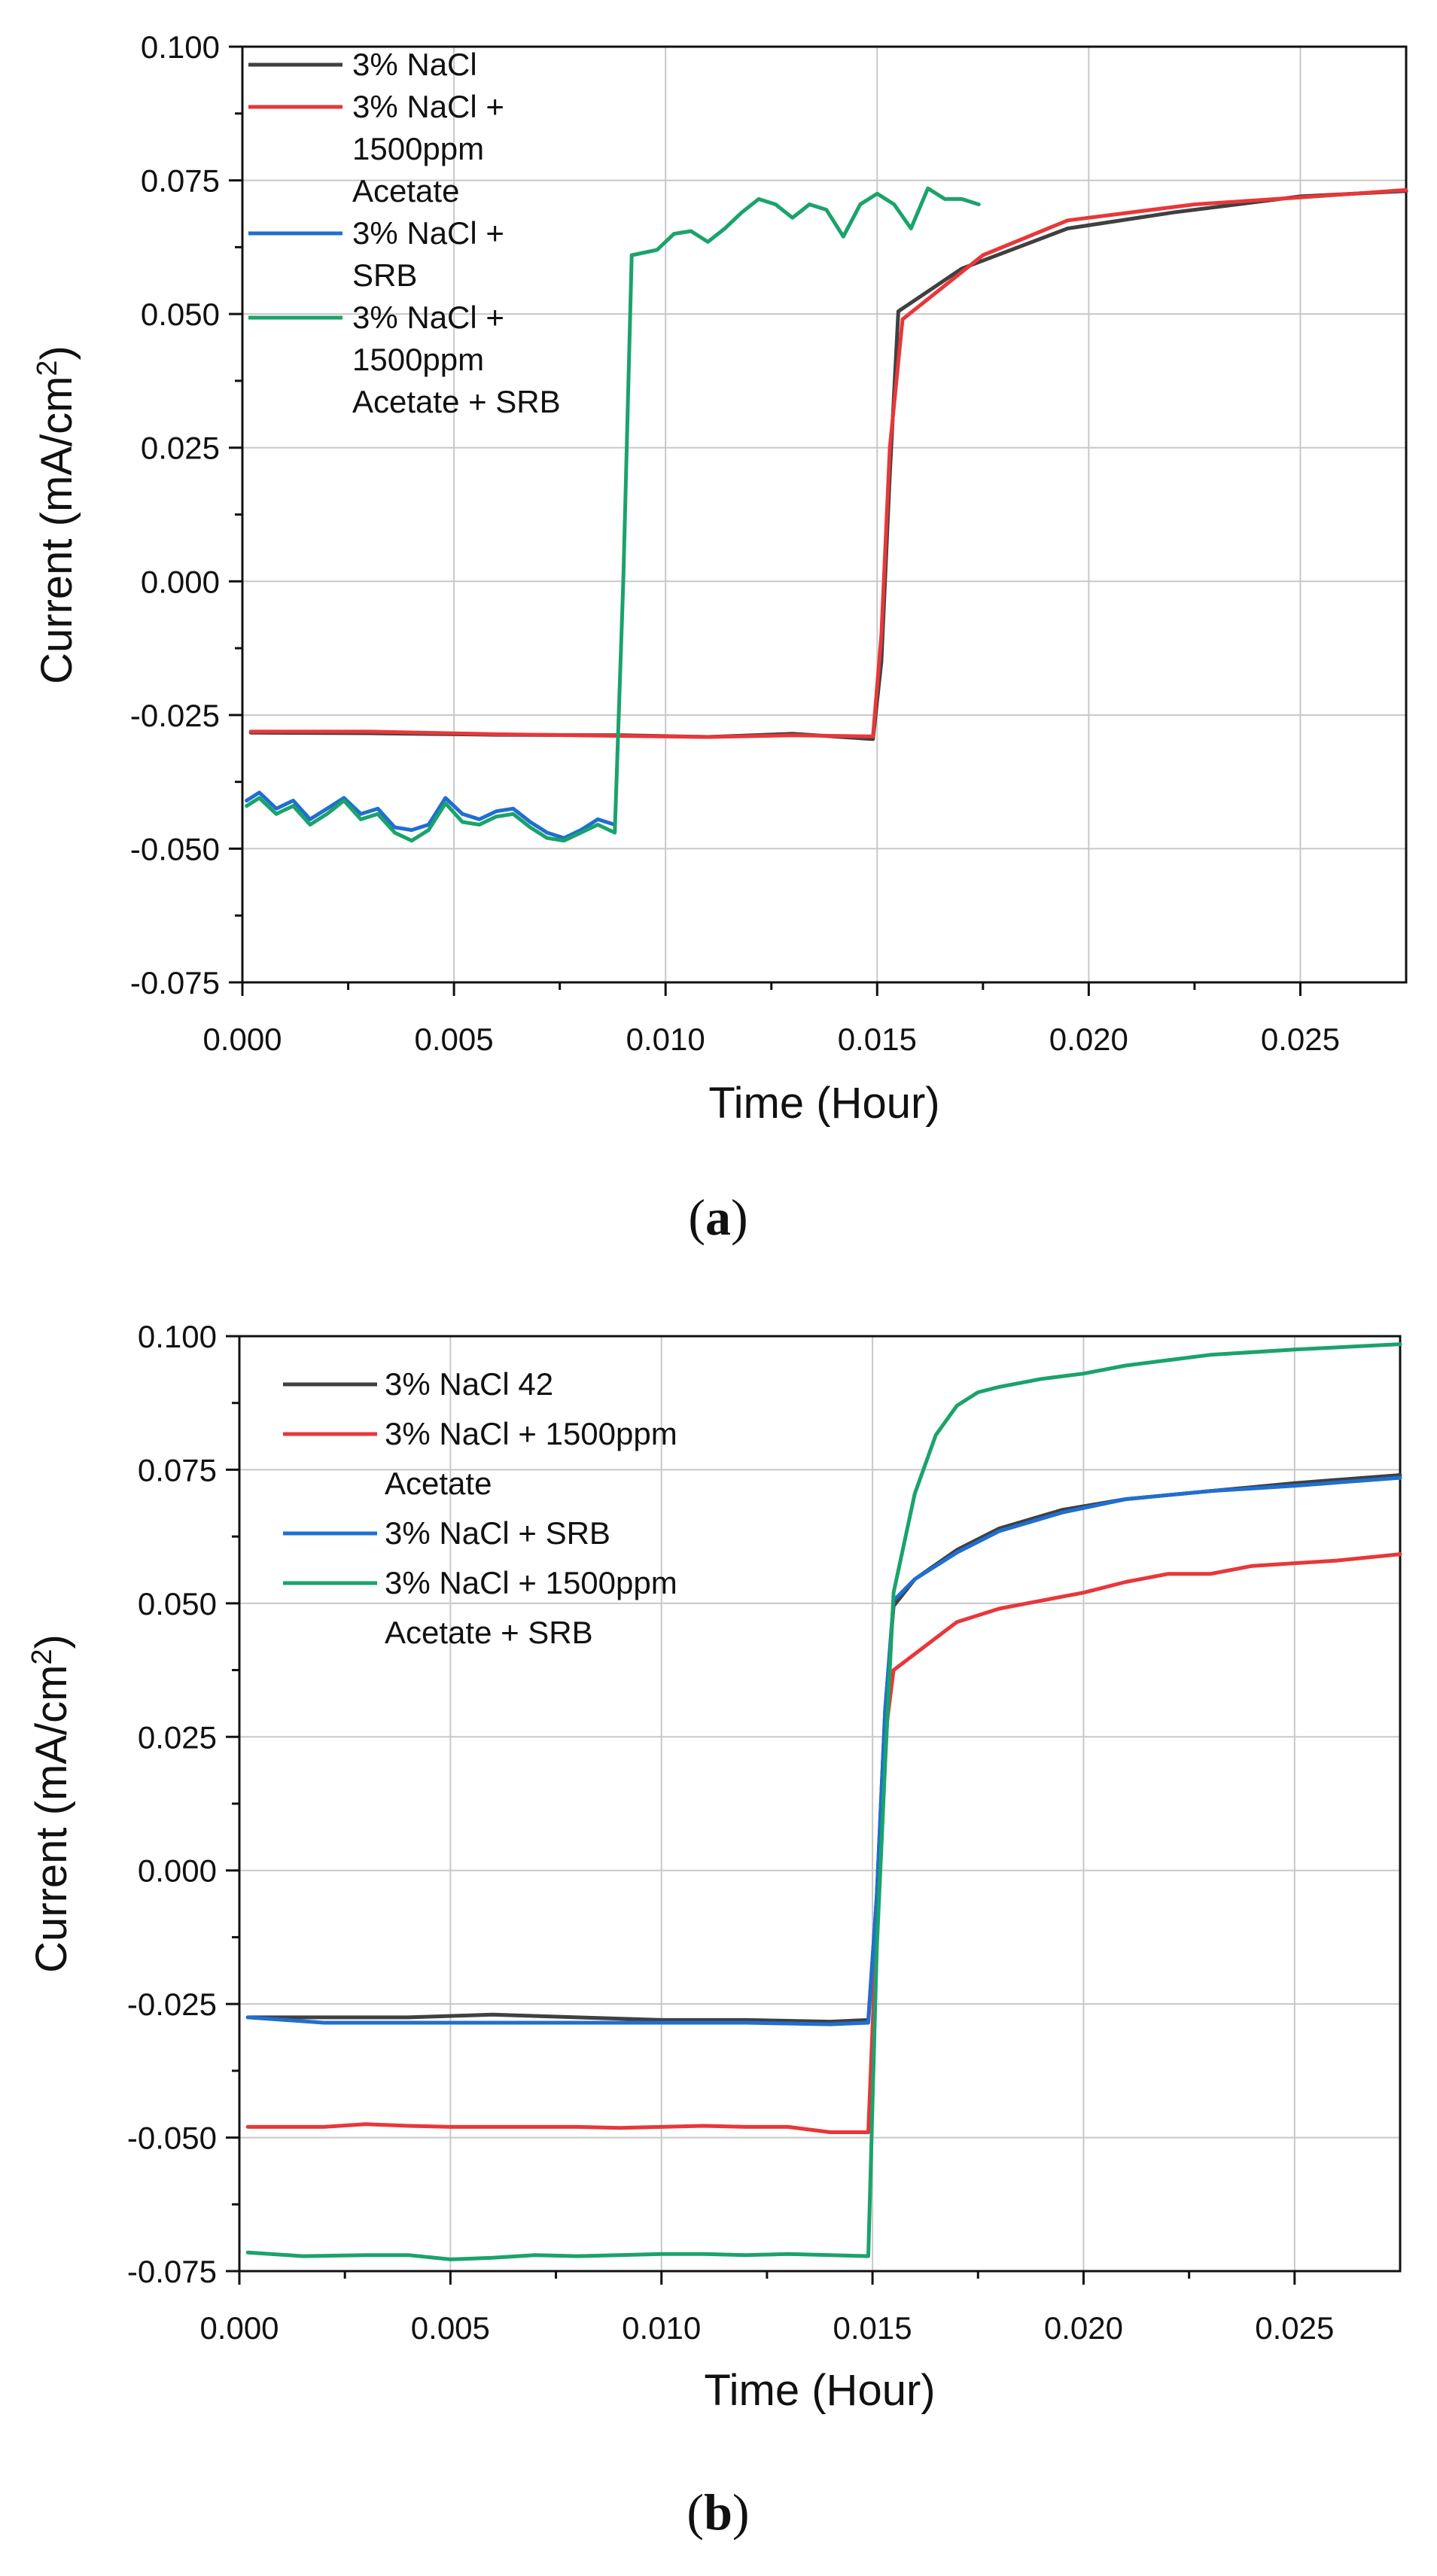 This screenshot has width=1437, height=2576. What do you see at coordinates (405, 191) in the screenshot?
I see `legend-label-a-1-2: Acetate` at bounding box center [405, 191].